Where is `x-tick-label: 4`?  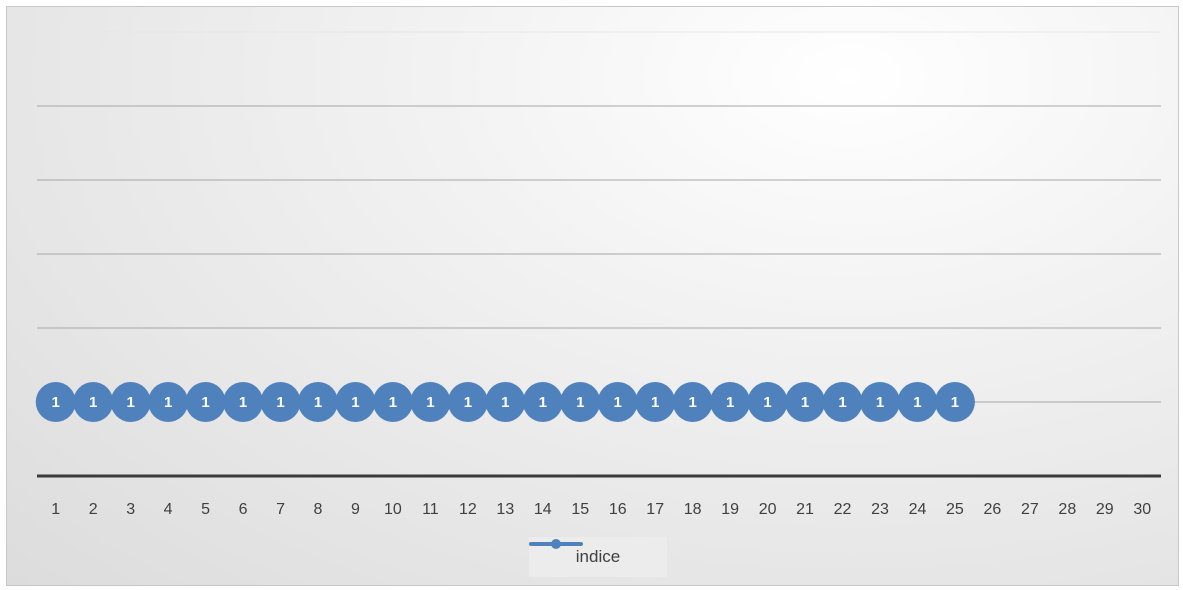
x-tick-label: 4 is located at coordinates (168, 509).